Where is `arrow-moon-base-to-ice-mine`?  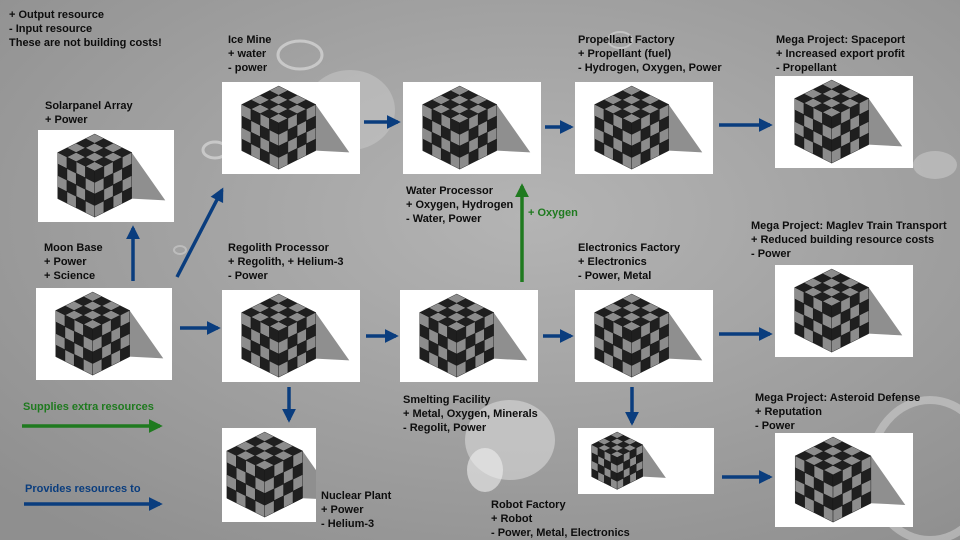 arrow-moon-base-to-ice-mine is located at coordinates (199, 232).